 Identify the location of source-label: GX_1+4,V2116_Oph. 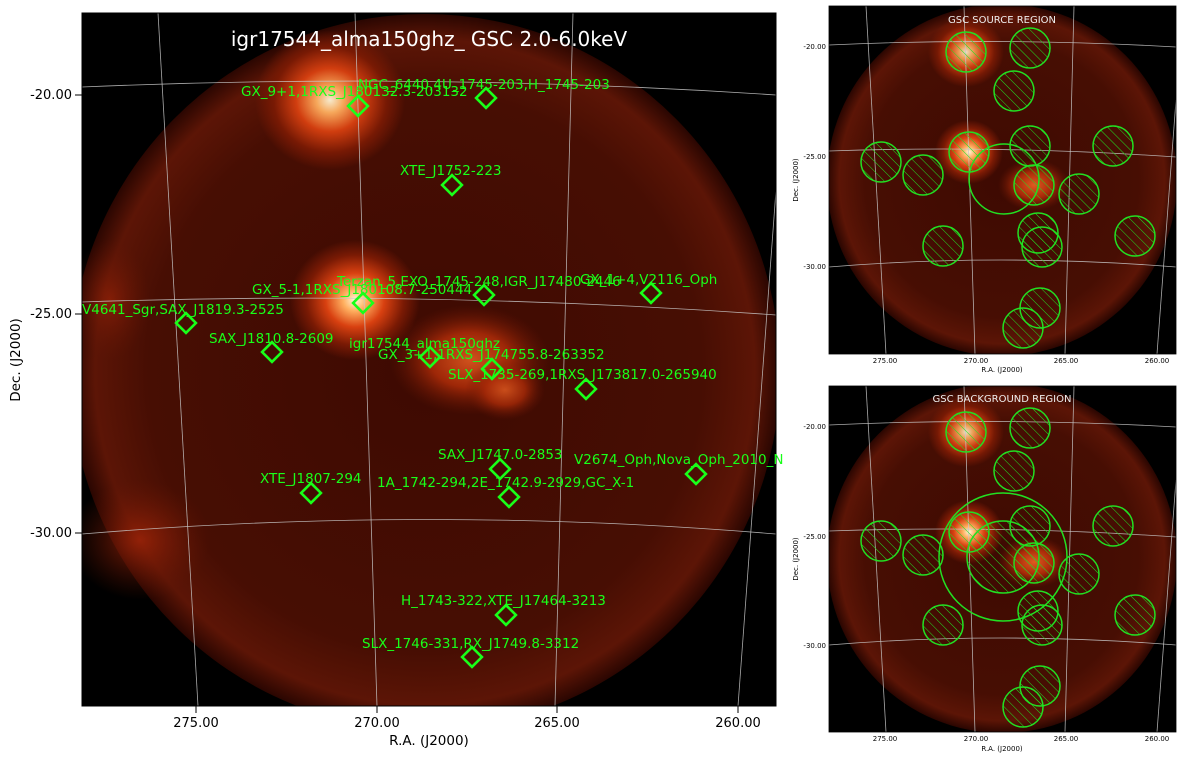
(648, 280).